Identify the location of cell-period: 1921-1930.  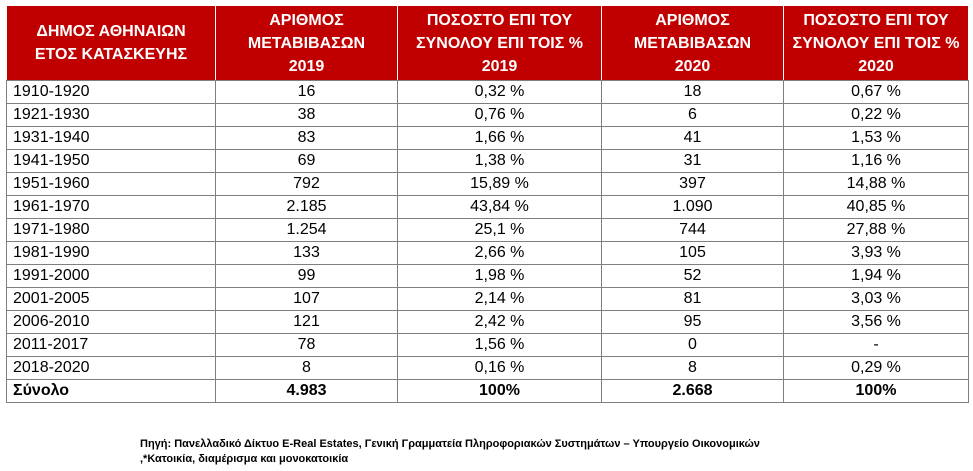
(111, 115).